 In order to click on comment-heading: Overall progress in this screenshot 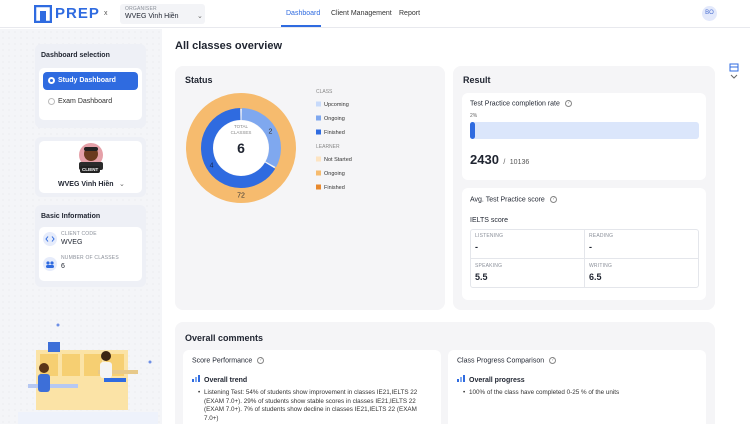, I will do `click(491, 379)`.